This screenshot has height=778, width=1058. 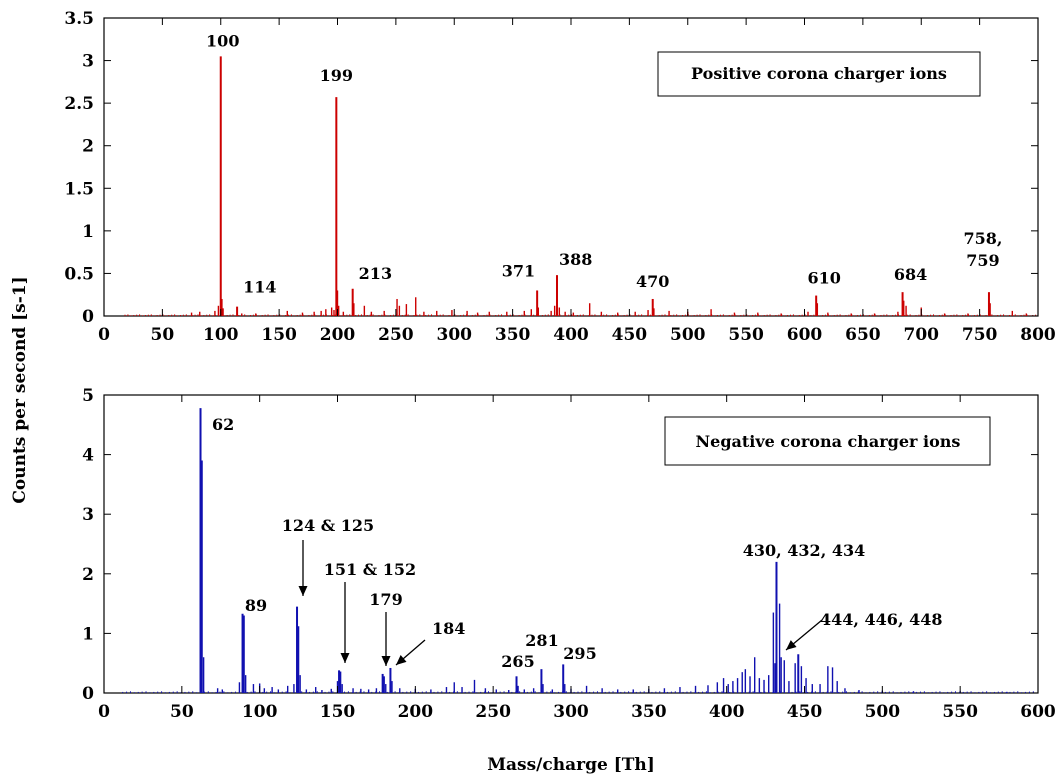 What do you see at coordinates (256, 605) in the screenshot?
I see `peak-label: 89` at bounding box center [256, 605].